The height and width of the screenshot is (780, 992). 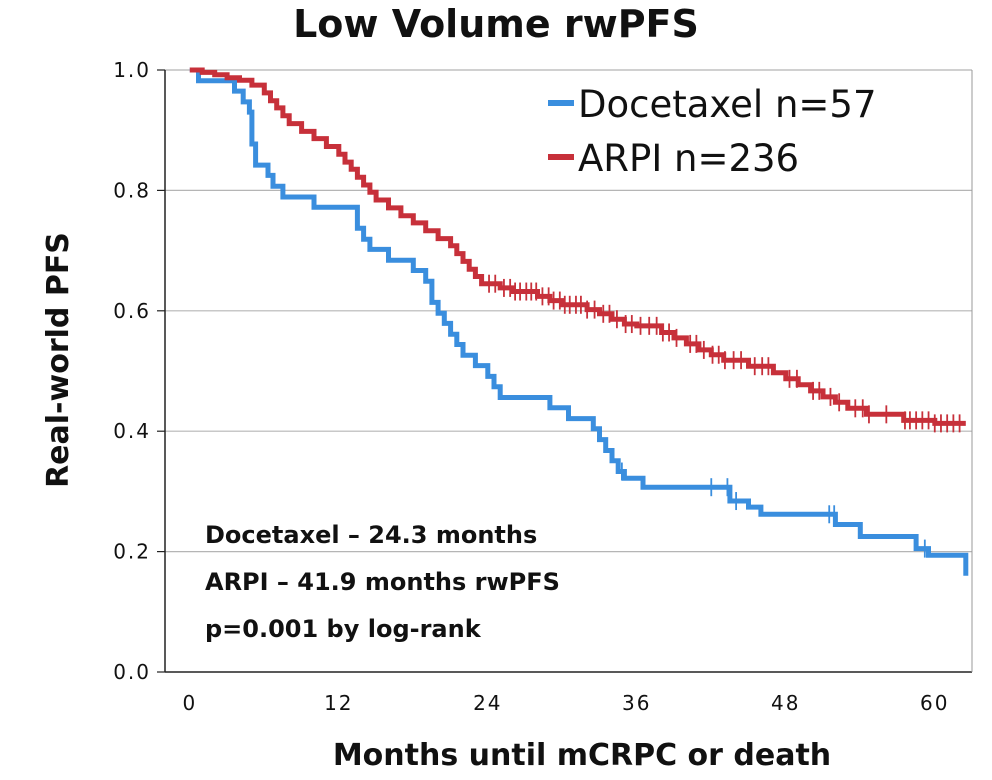 What do you see at coordinates (139, 371) in the screenshot?
I see `y-tick-labels: 0.0 0.2 0.4 0.6 0.8 1.0` at bounding box center [139, 371].